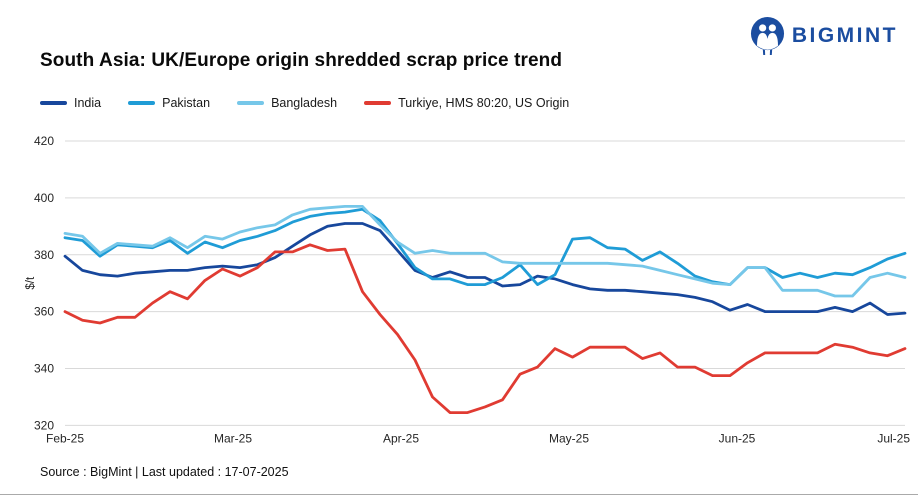 Image resolution: width=918 pixels, height=498 pixels. I want to click on svg-text: 320, so click(44, 425).